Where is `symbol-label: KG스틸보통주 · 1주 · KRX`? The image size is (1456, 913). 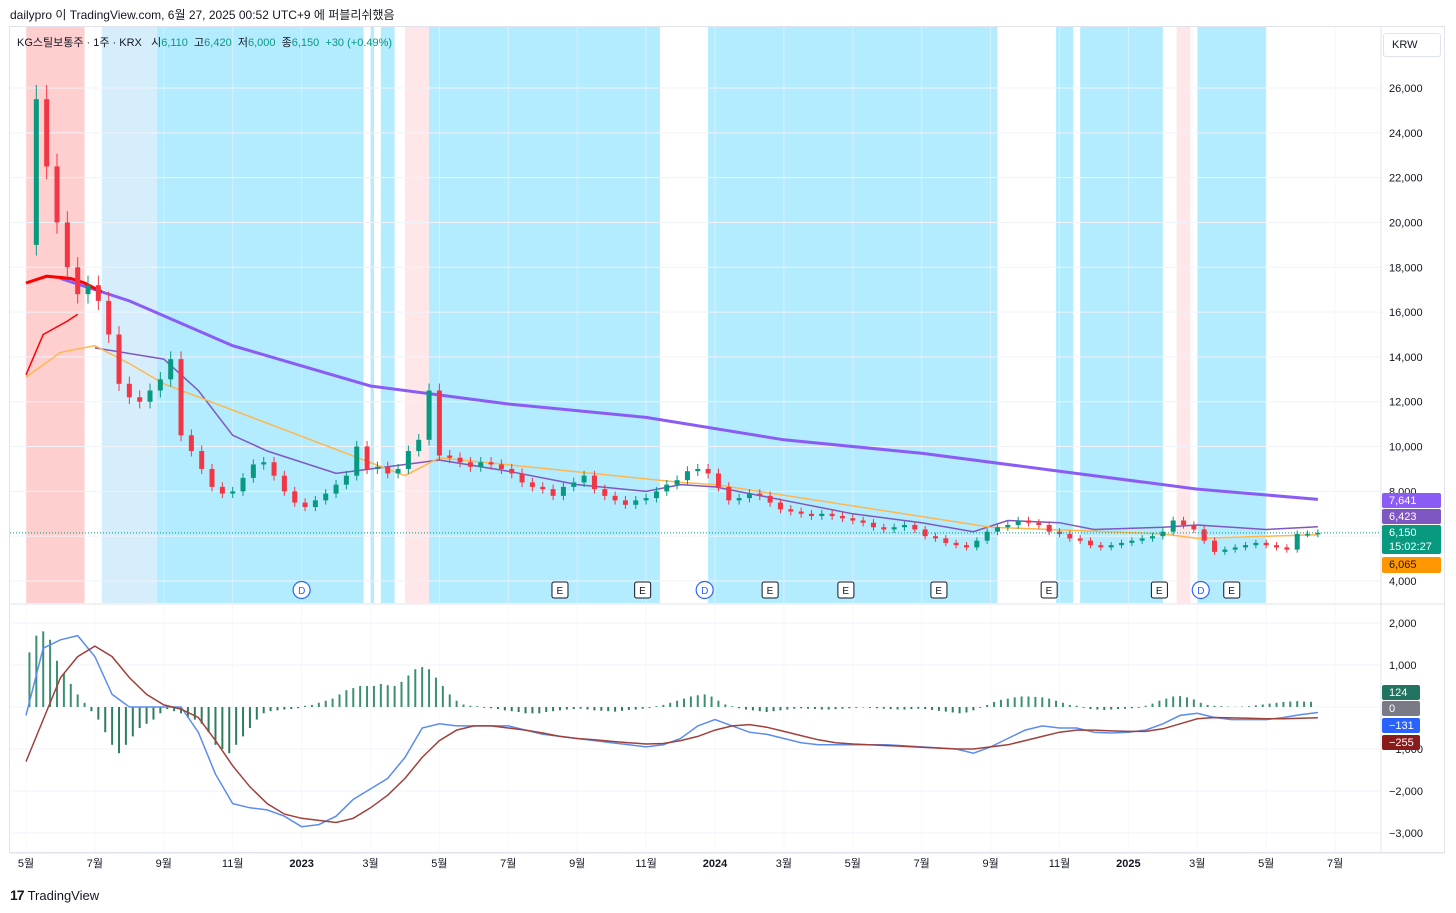 symbol-label: KG스틸보통주 · 1주 · KRX is located at coordinates (79, 43).